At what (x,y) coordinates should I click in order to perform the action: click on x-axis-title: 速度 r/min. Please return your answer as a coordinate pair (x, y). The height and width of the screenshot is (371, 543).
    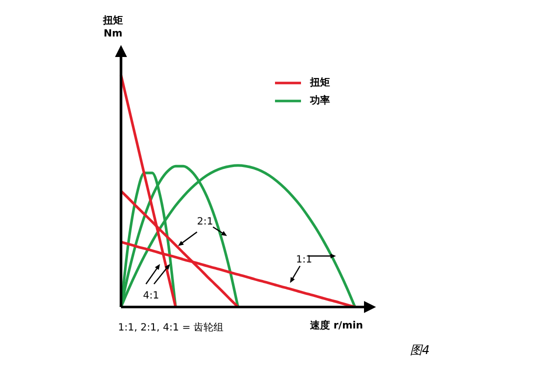
    Looking at the image, I should click on (336, 326).